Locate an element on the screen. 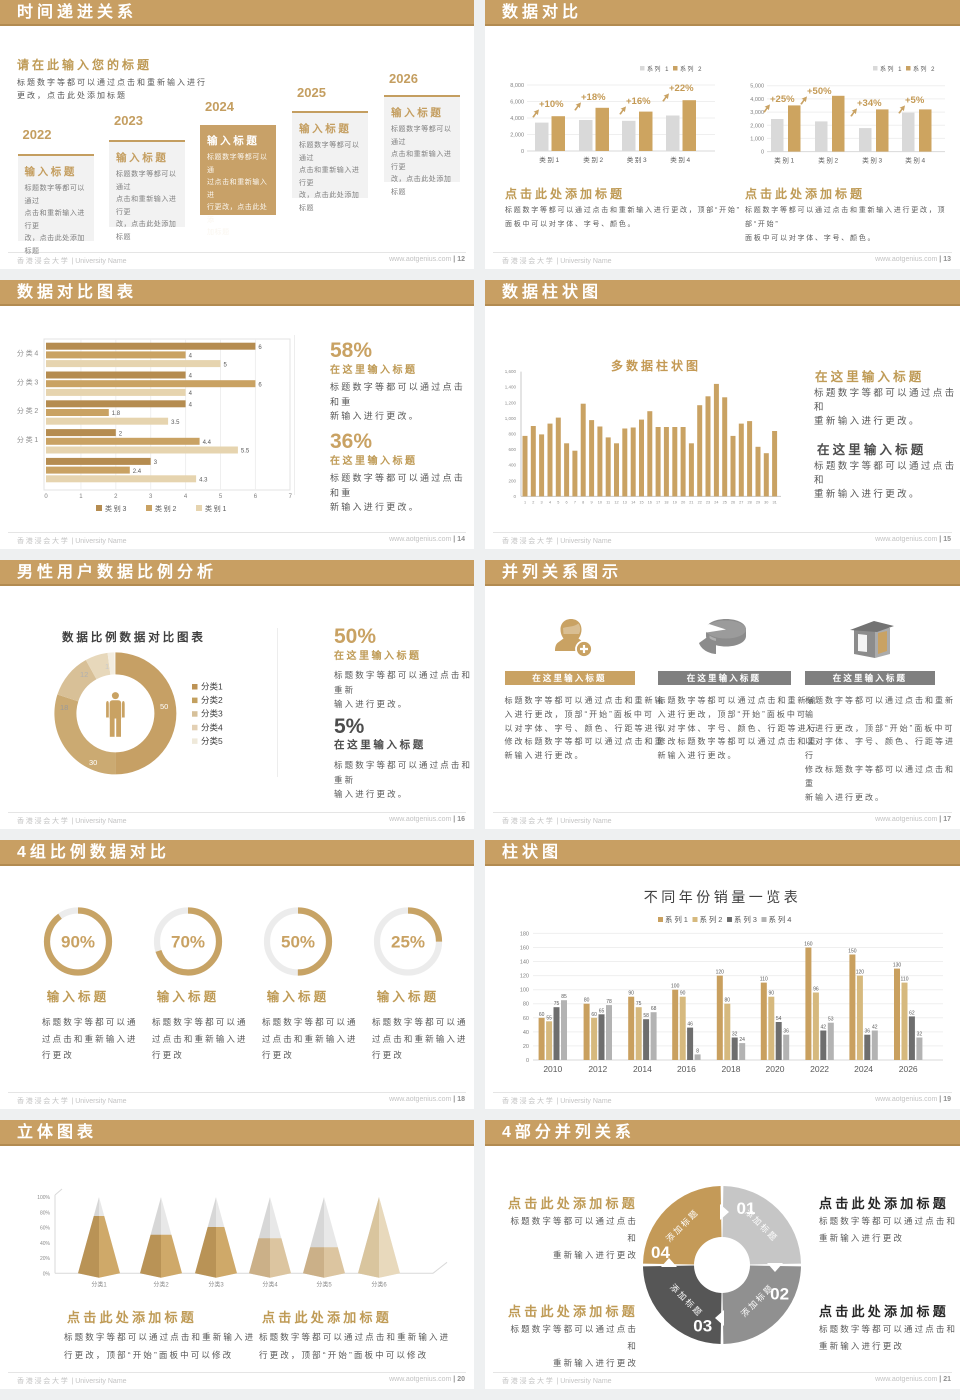 This screenshot has width=960, height=1400. svg-text: 150 is located at coordinates (852, 952).